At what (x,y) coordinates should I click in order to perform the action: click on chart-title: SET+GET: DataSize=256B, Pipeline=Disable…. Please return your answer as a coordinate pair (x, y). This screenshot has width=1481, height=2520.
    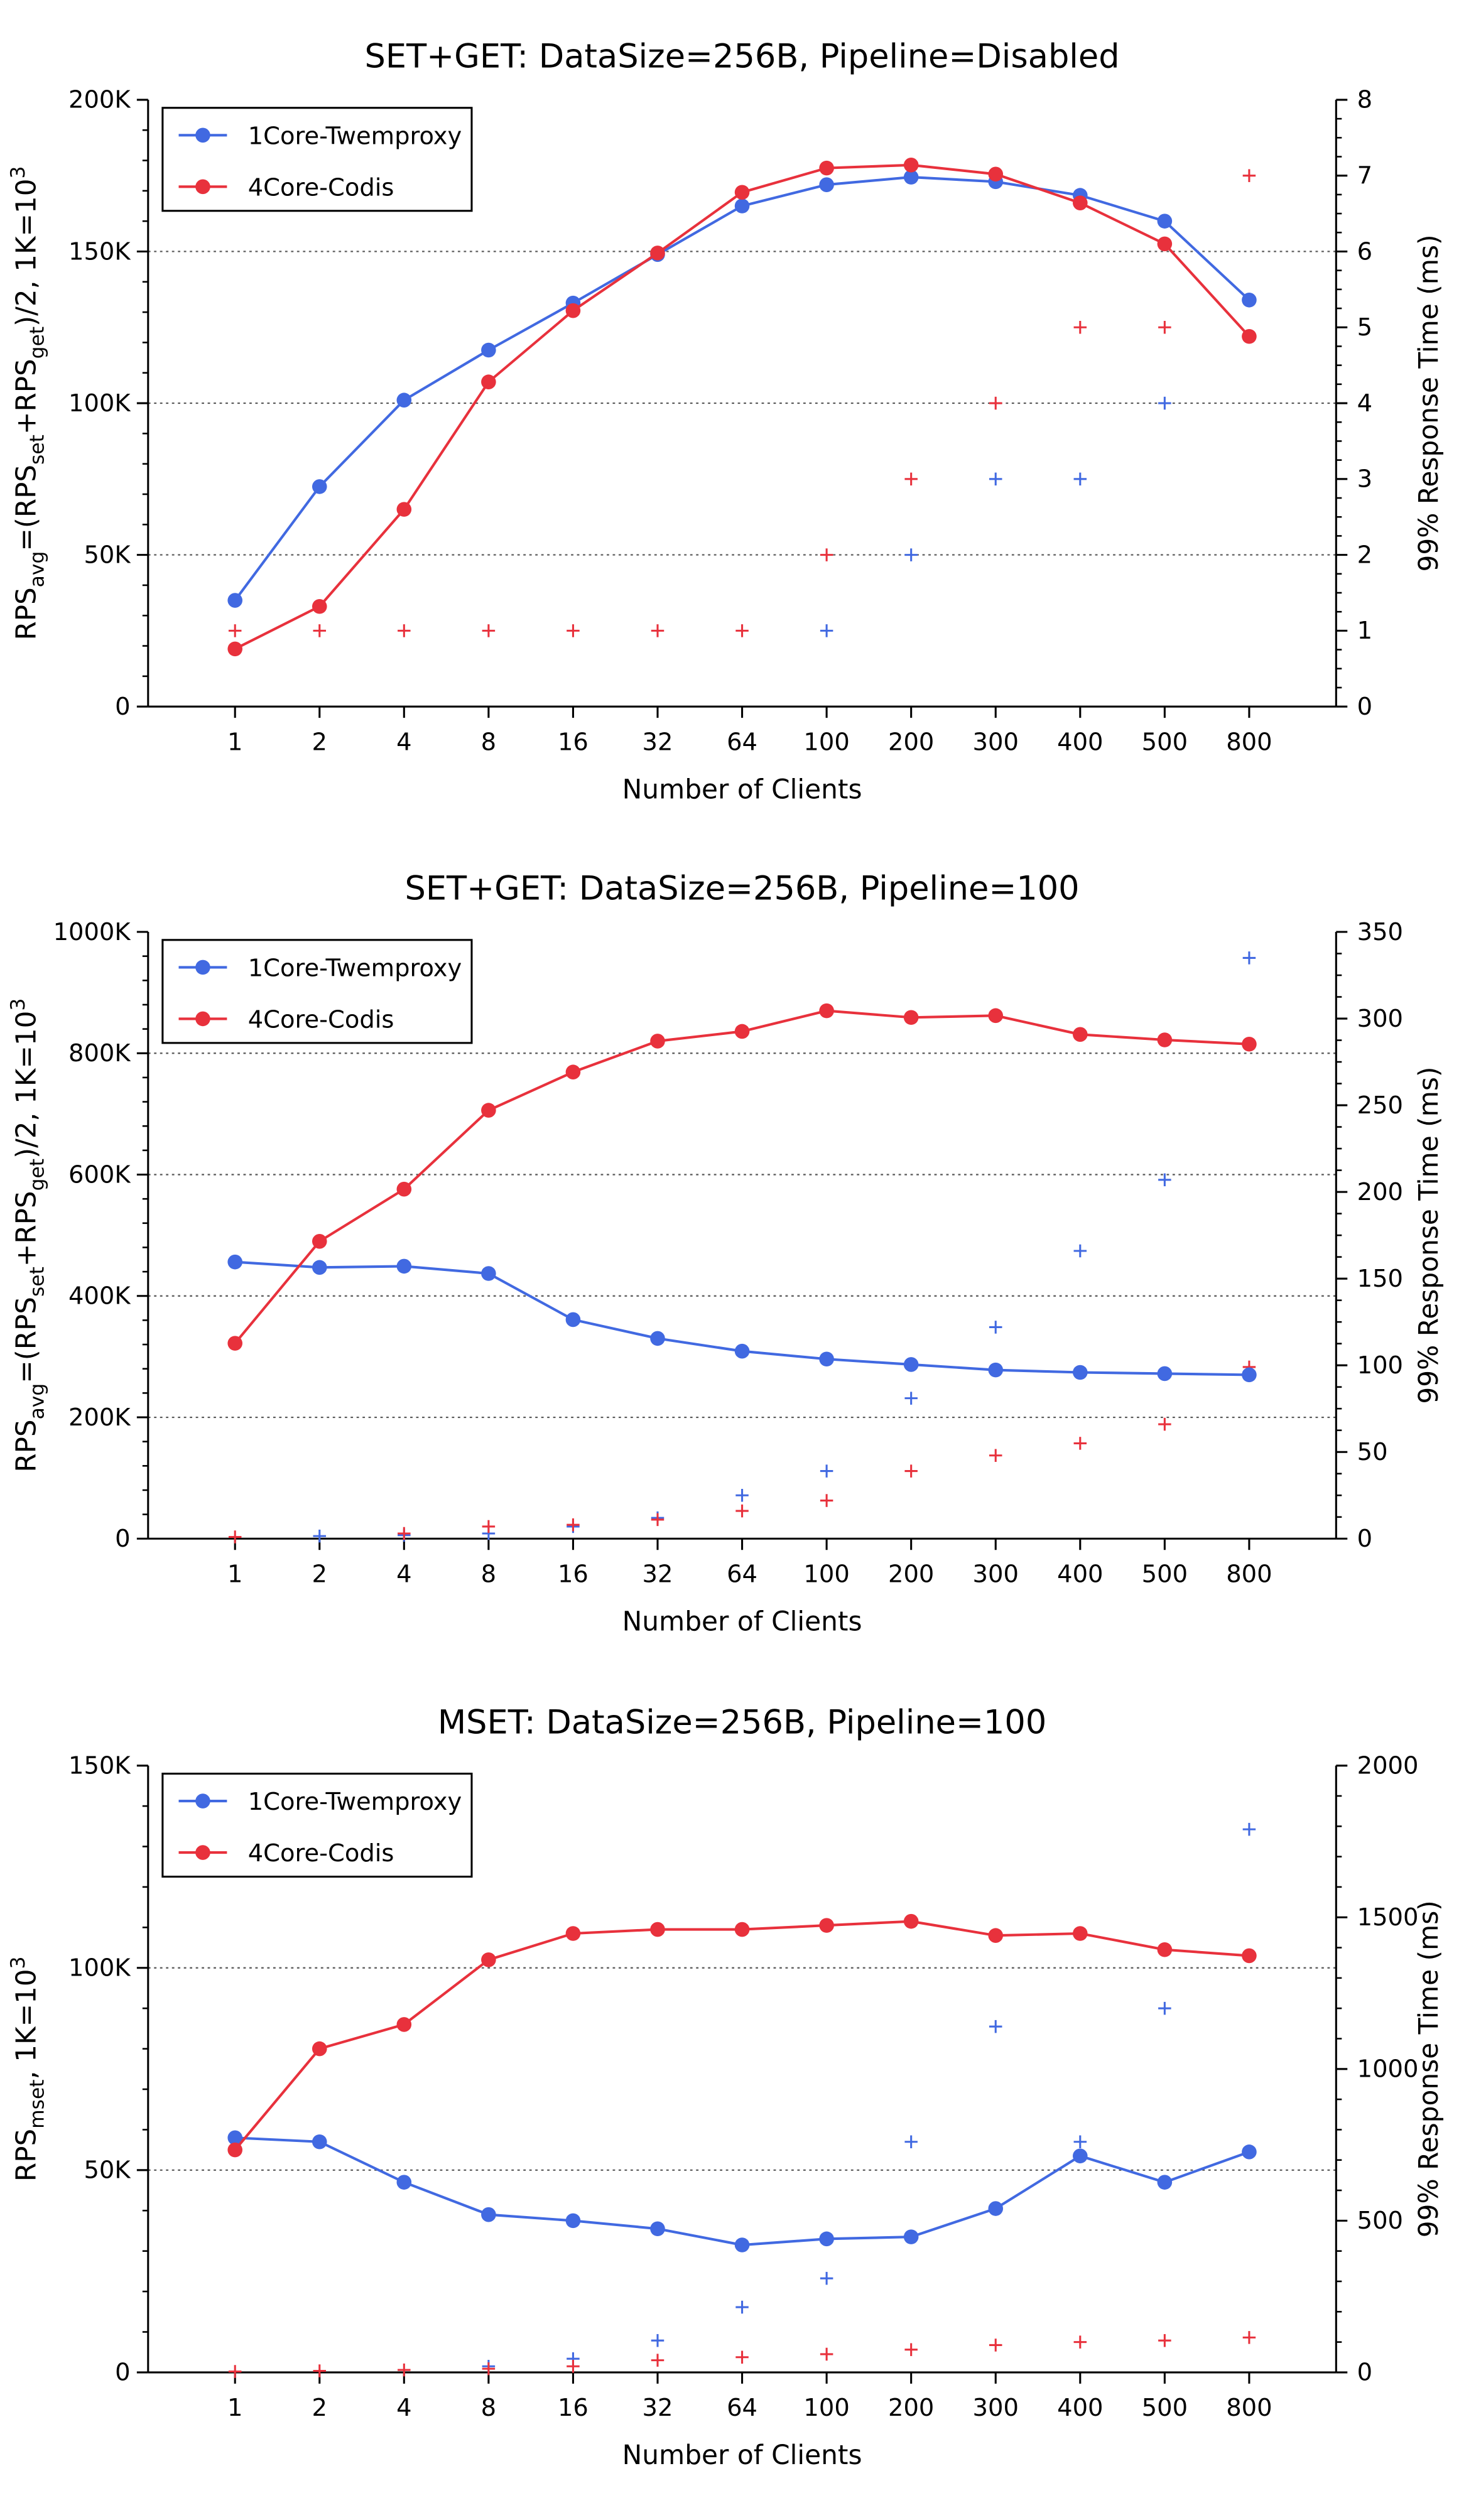
    Looking at the image, I should click on (742, 57).